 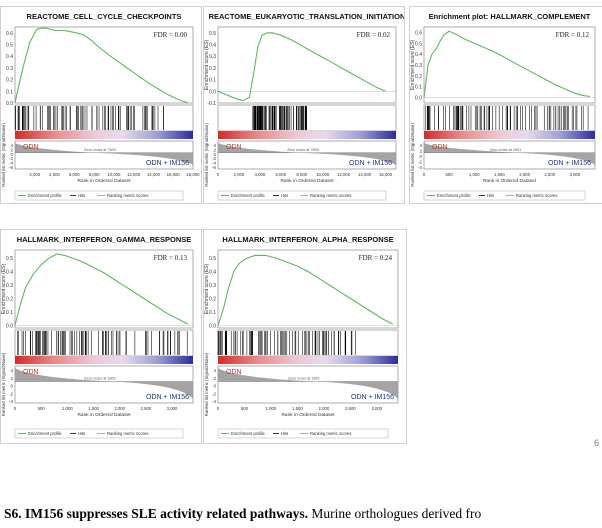 What do you see at coordinates (211, 104) in the screenshot?
I see `es-ytick-label: -0.1` at bounding box center [211, 104].